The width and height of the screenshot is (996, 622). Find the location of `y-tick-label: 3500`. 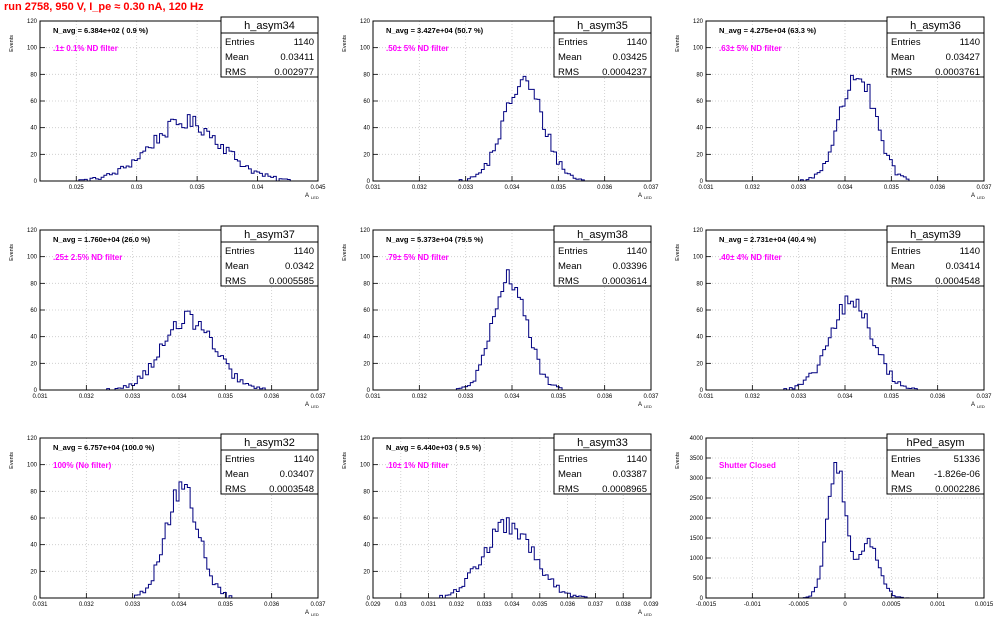

y-tick-label: 3500 is located at coordinates (697, 459).